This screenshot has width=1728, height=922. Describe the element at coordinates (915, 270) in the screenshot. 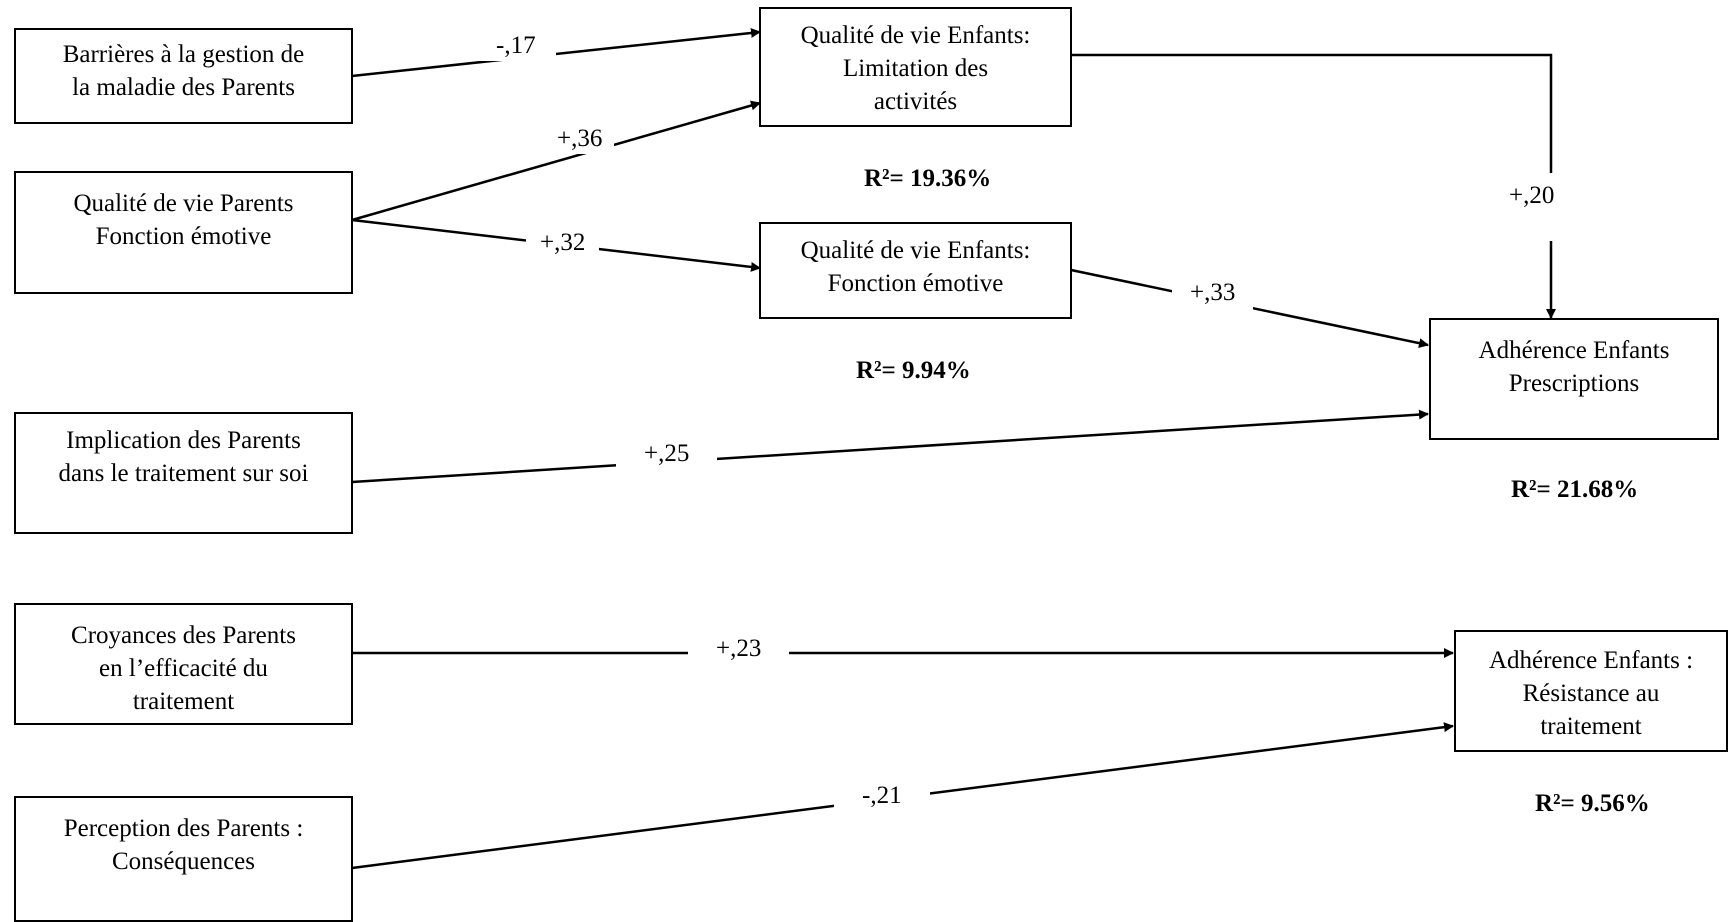

I see `node-qdv-enfants-emotive: Qualité de vie Enfants: Fonction émotive` at that location.